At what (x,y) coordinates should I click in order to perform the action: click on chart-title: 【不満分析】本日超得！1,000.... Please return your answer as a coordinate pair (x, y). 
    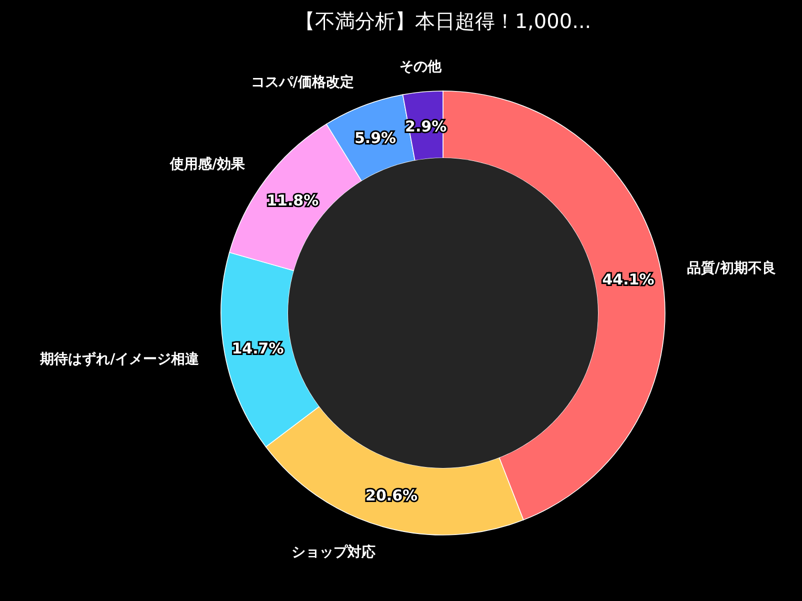
    Looking at the image, I should click on (443, 21).